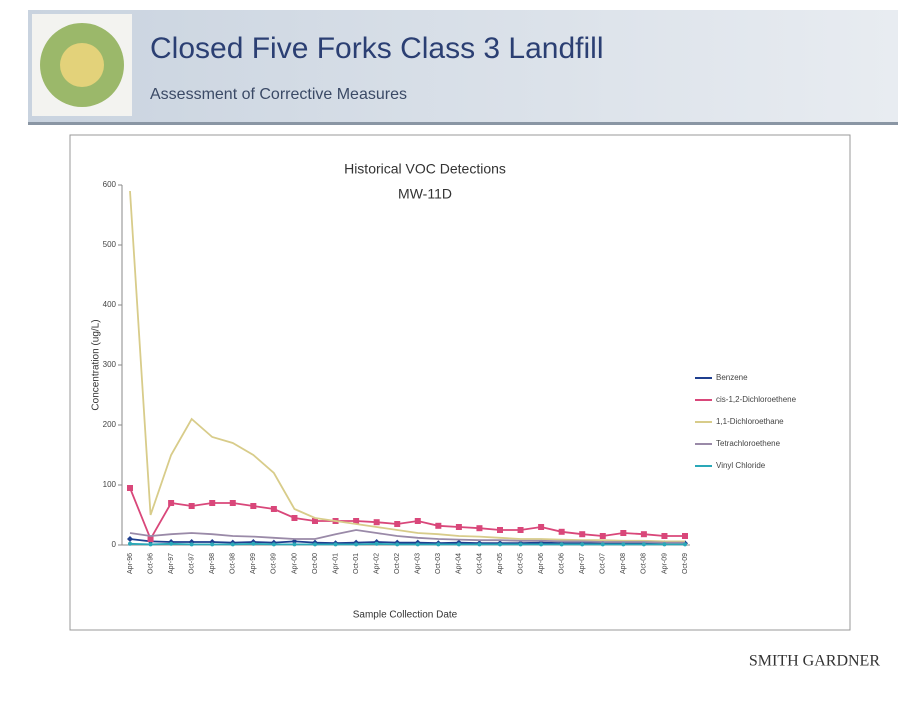 This screenshot has height=703, width=913. Describe the element at coordinates (294, 563) in the screenshot. I see `x-tick-label: Apr-00` at that location.